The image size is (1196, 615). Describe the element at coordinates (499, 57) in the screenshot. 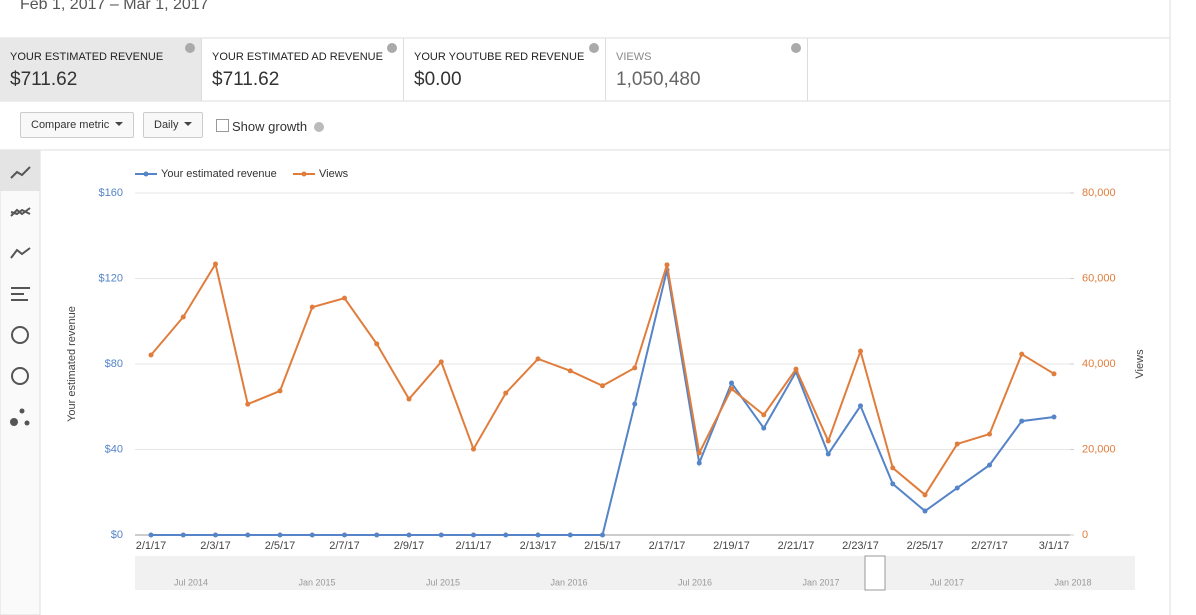

I see `card-label: YOUR YOUTUBE RED REVENUE` at that location.